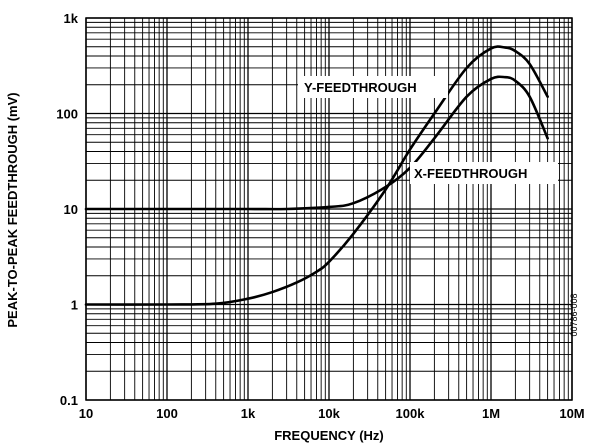 Image resolution: width=598 pixels, height=447 pixels. I want to click on y-tick-label: 10, so click(71, 209).